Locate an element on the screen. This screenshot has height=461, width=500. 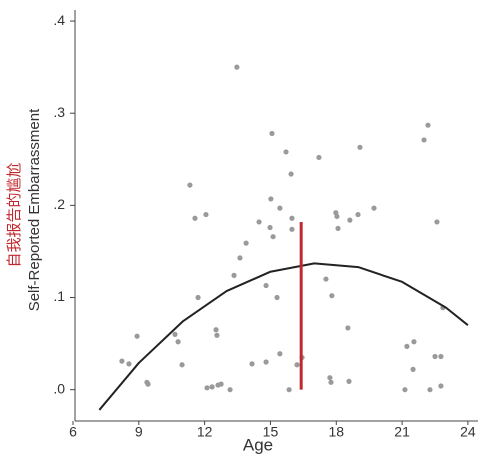
x-tick-label: 12 is located at coordinates (205, 432).